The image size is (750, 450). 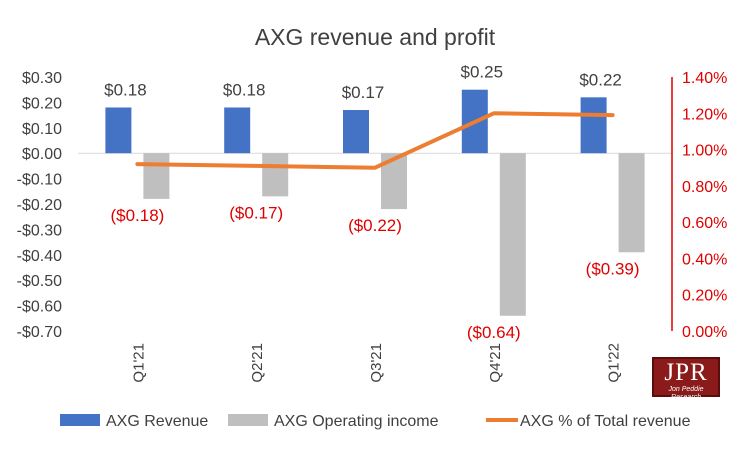 I want to click on legend-label-revenue: AXG Revenue, so click(x=157, y=421).